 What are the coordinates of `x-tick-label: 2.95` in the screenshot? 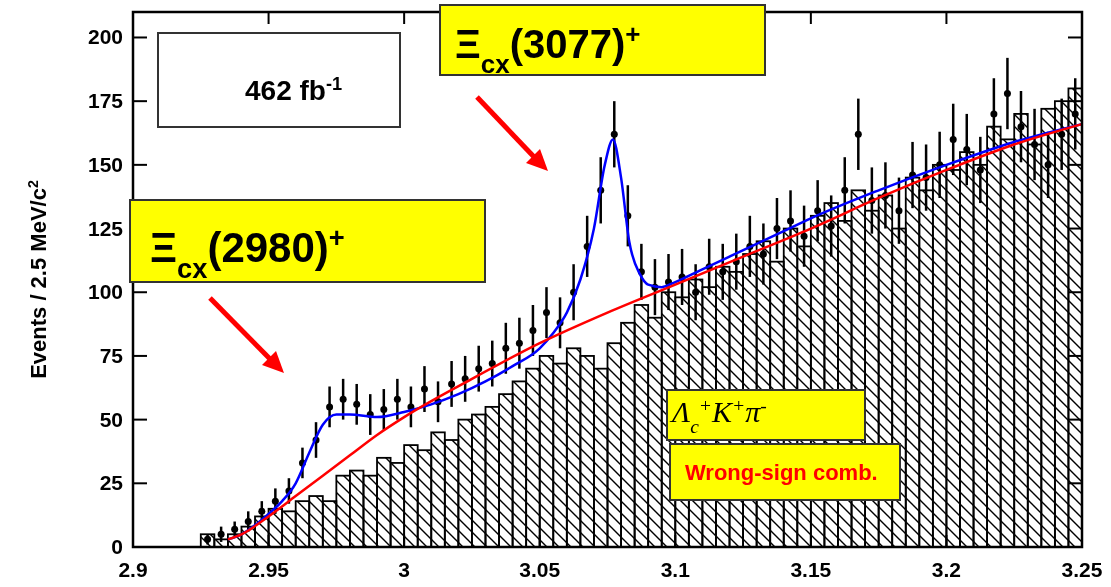 It's located at (269, 569).